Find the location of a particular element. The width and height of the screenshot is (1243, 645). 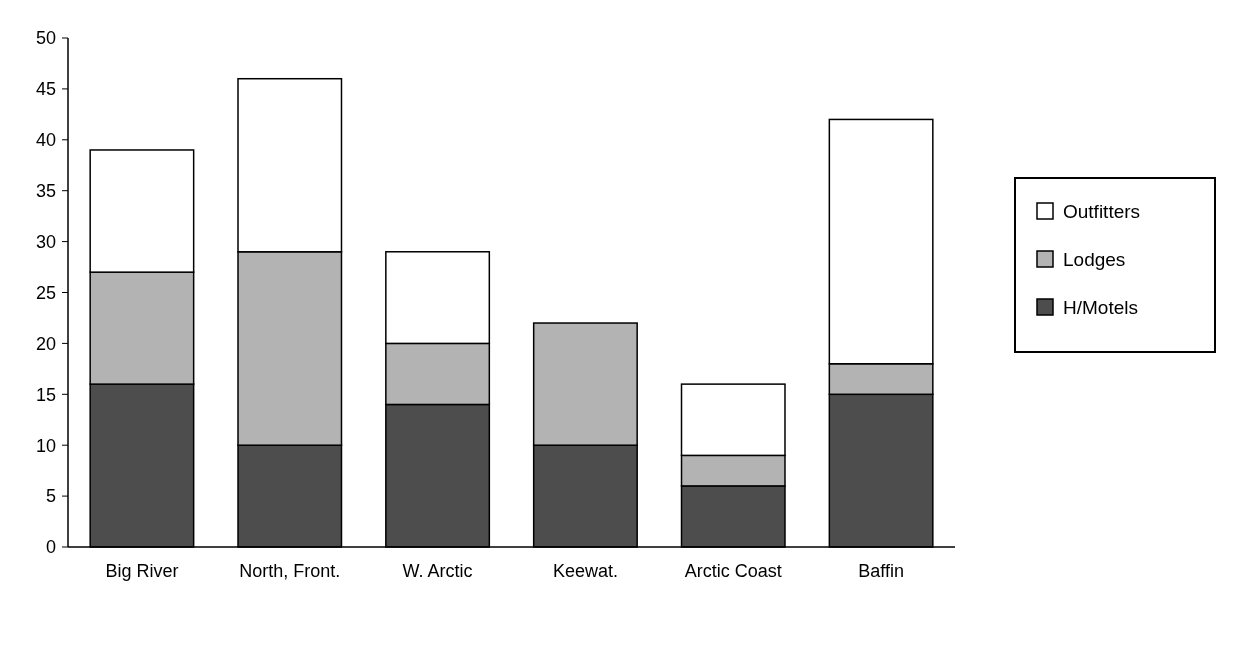

legend-label: H/Motels is located at coordinates (1100, 307).